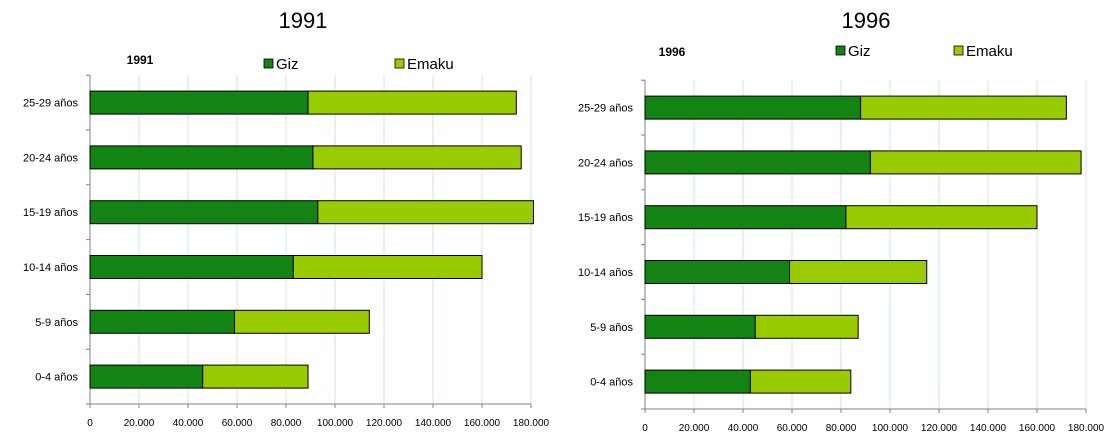 The height and width of the screenshot is (442, 1108). Describe the element at coordinates (672, 52) in the screenshot. I see `chart-inner-title: 1996` at that location.